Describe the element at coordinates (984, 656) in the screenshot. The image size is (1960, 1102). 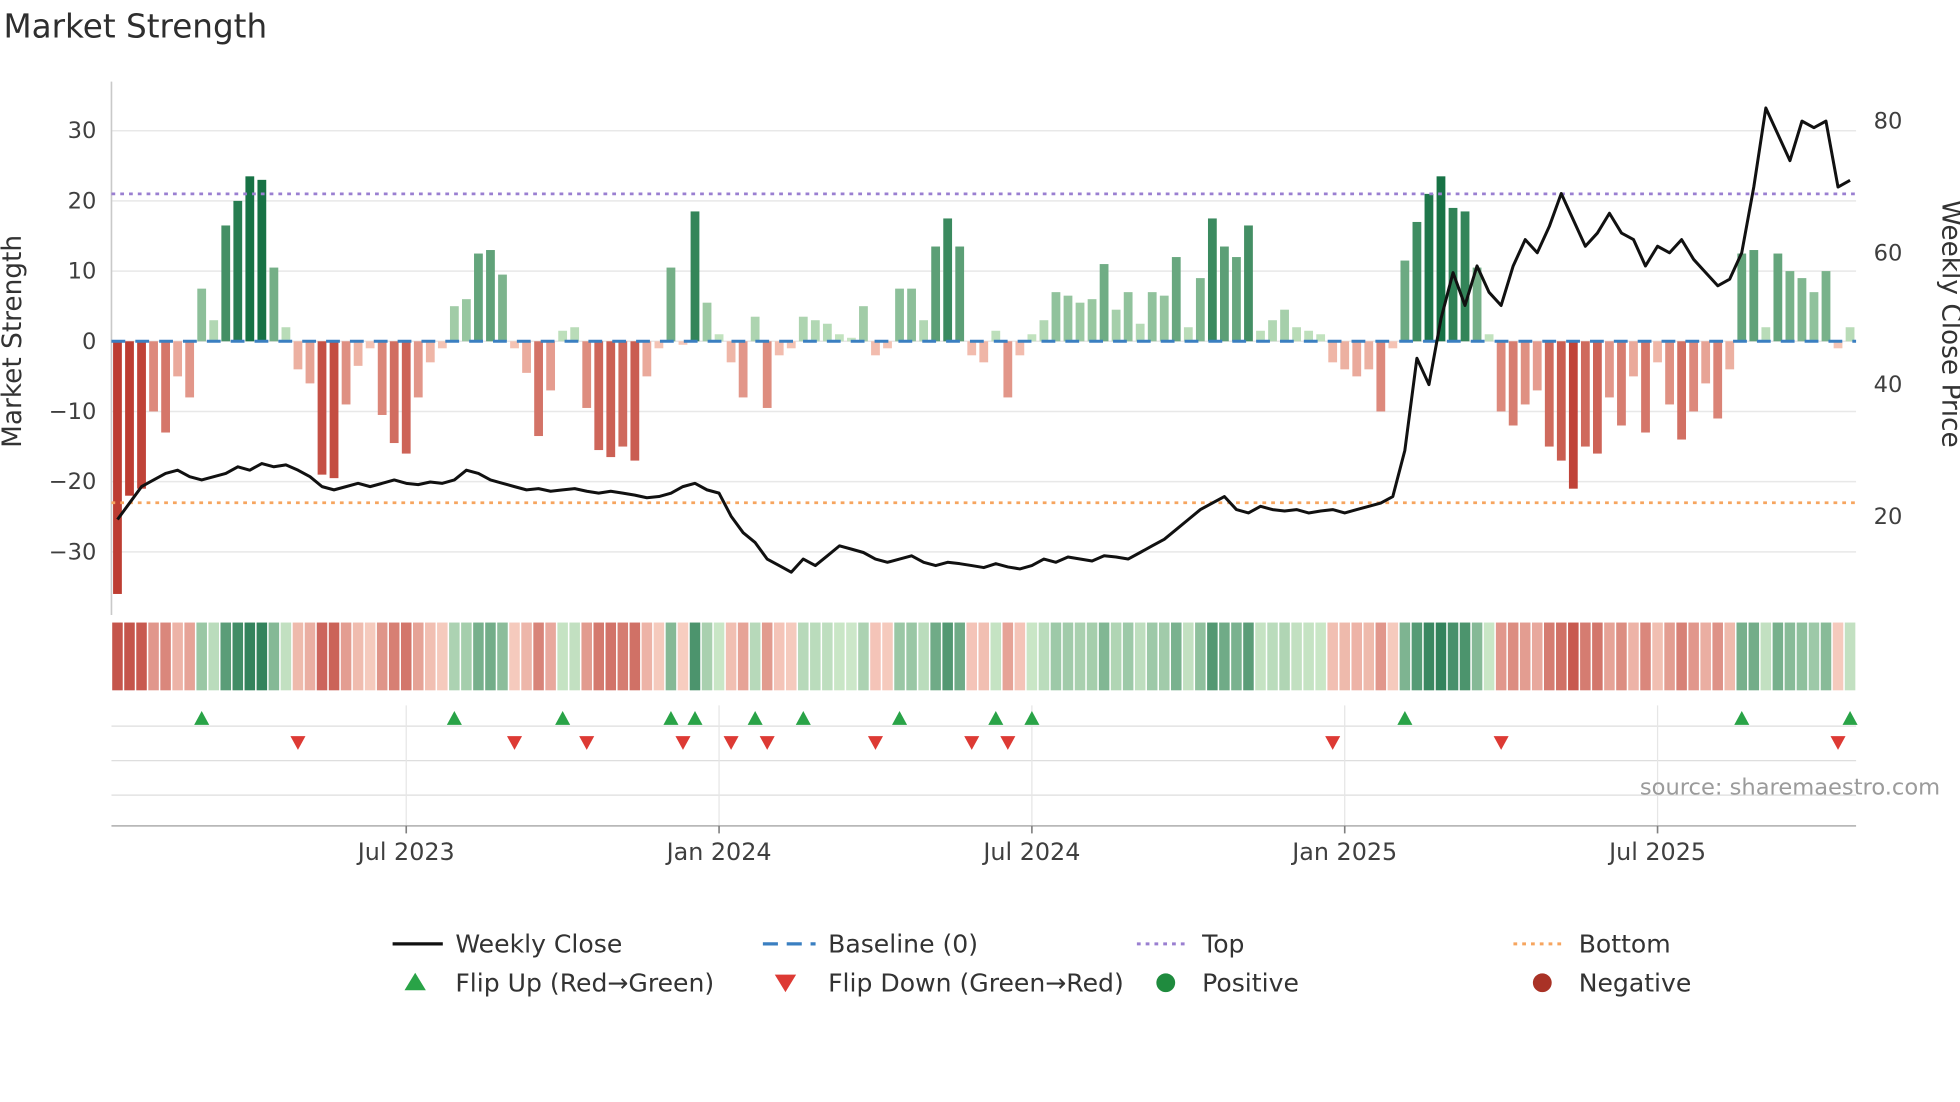
I see `heatmap-strip` at that location.